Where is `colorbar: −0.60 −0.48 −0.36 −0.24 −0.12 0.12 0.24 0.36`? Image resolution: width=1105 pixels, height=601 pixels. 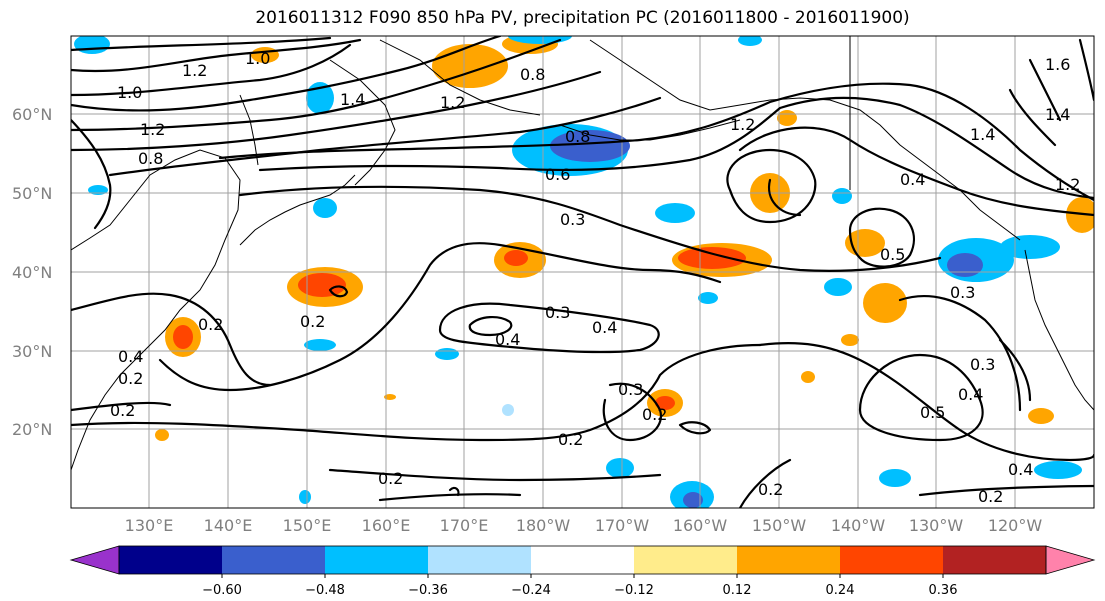 colorbar: −0.60 −0.48 −0.36 −0.24 −0.12 0.12 0.24 0.36 is located at coordinates (582, 571).